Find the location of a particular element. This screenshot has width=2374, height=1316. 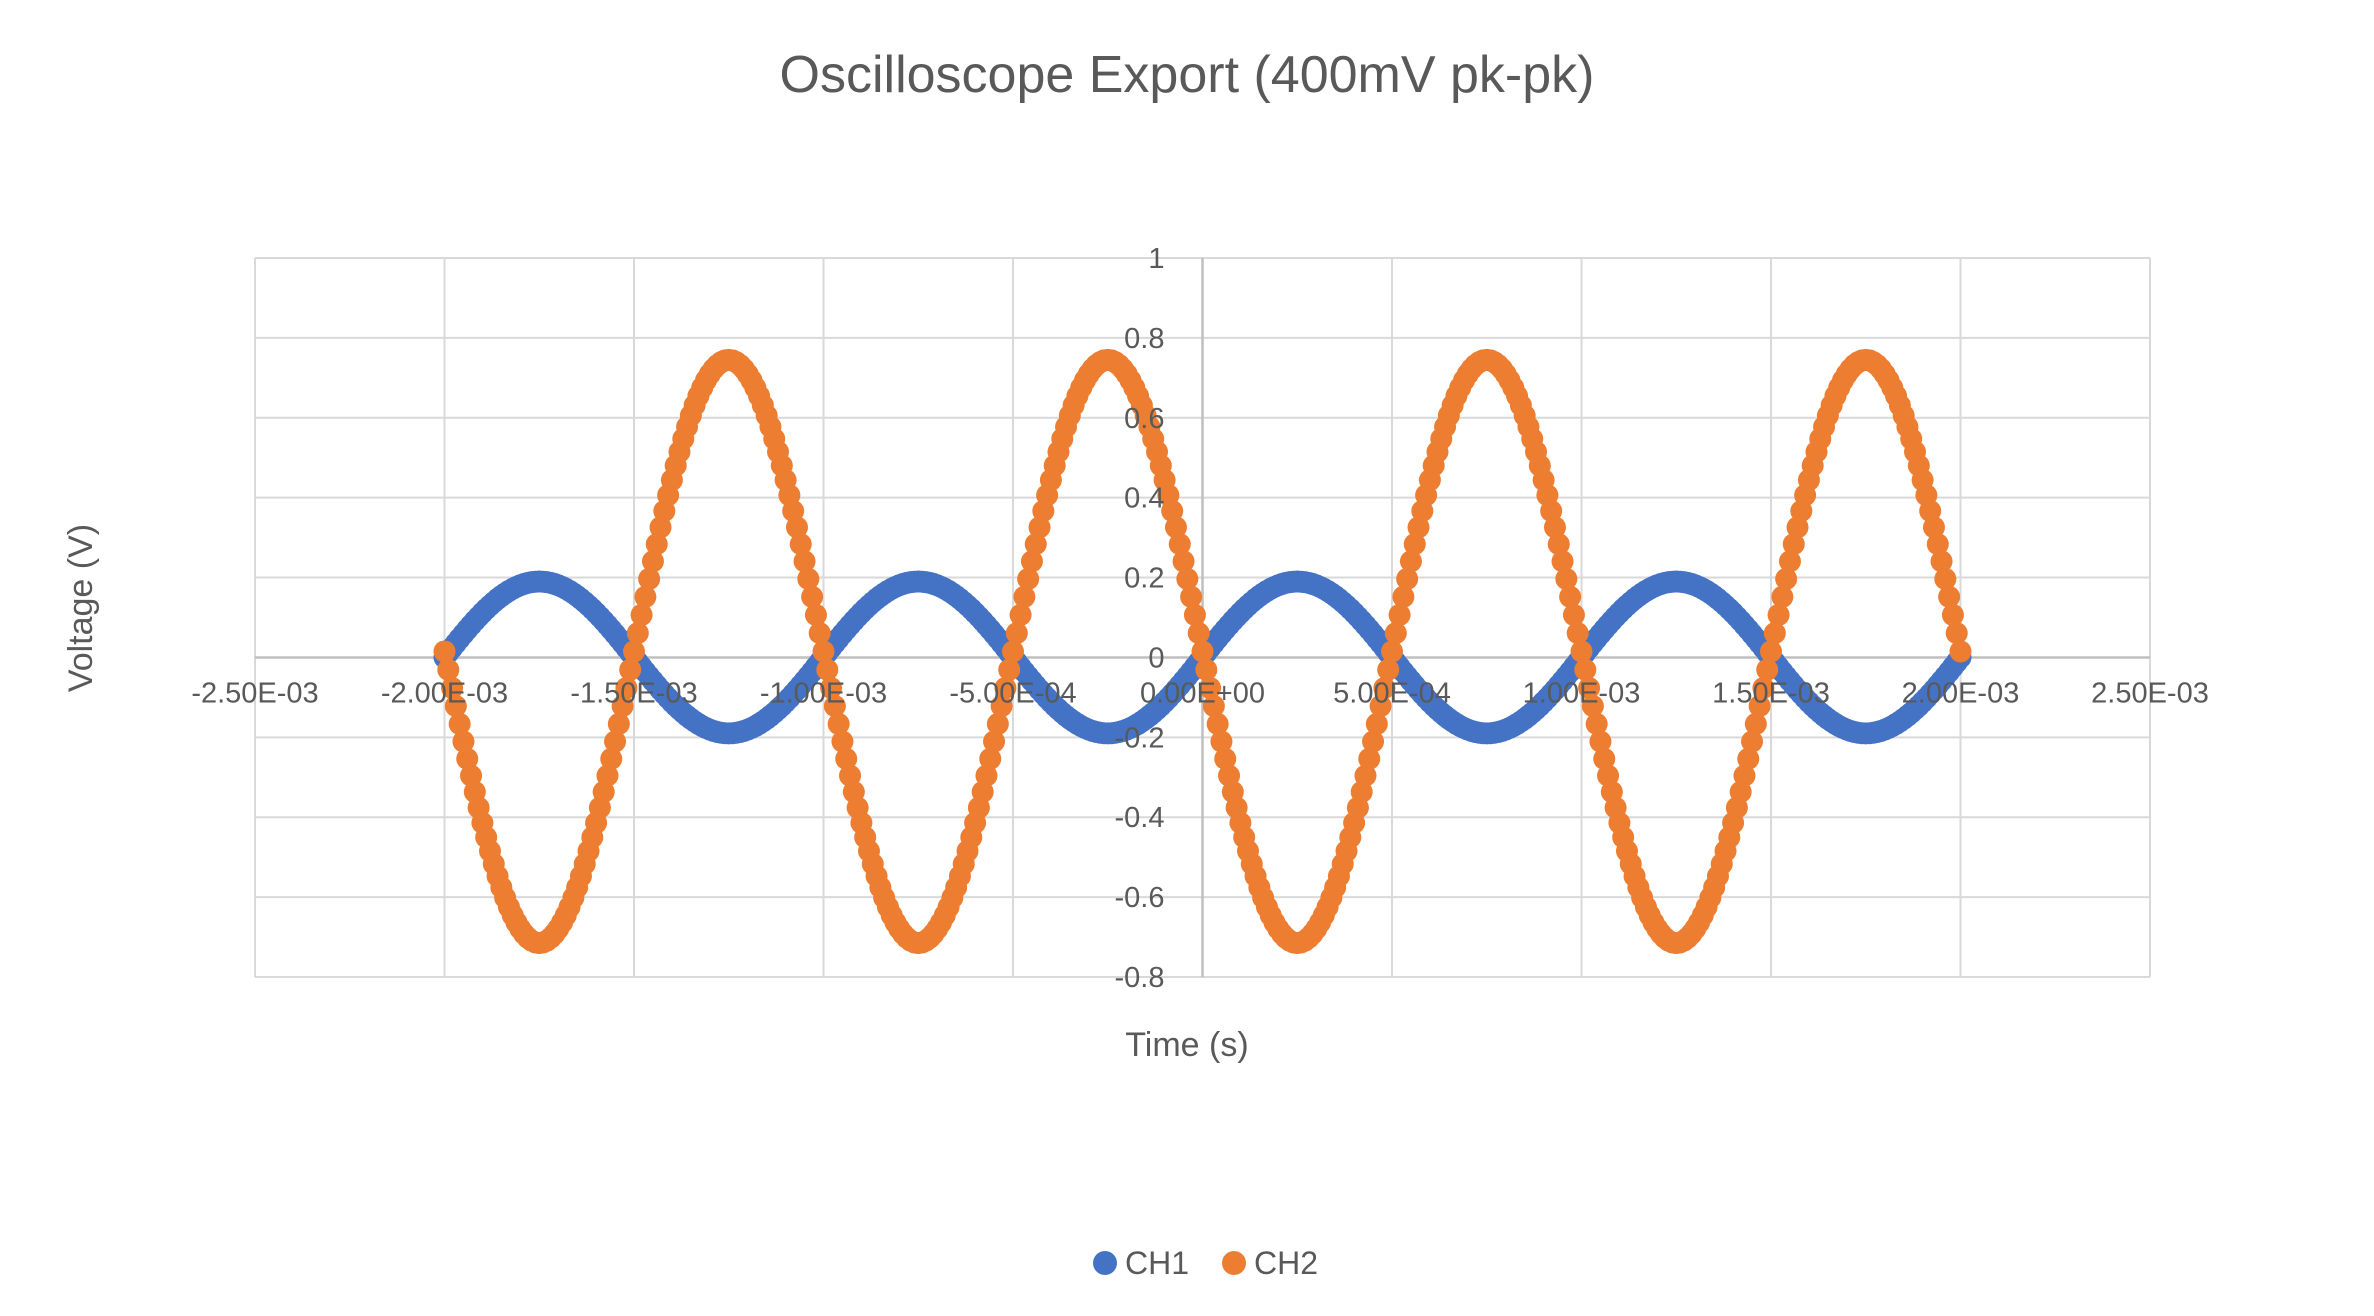

x-tick-label: 1.00E-03 is located at coordinates (1582, 693).